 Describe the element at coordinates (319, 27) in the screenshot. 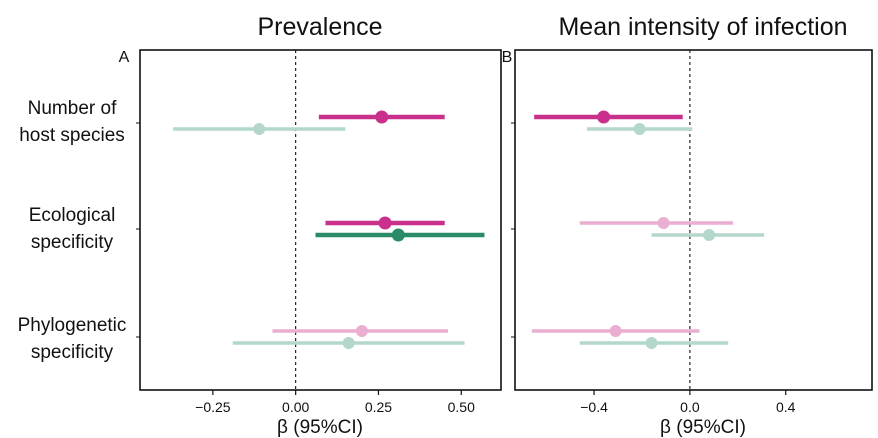

I see `panel-title: Prevalence` at that location.